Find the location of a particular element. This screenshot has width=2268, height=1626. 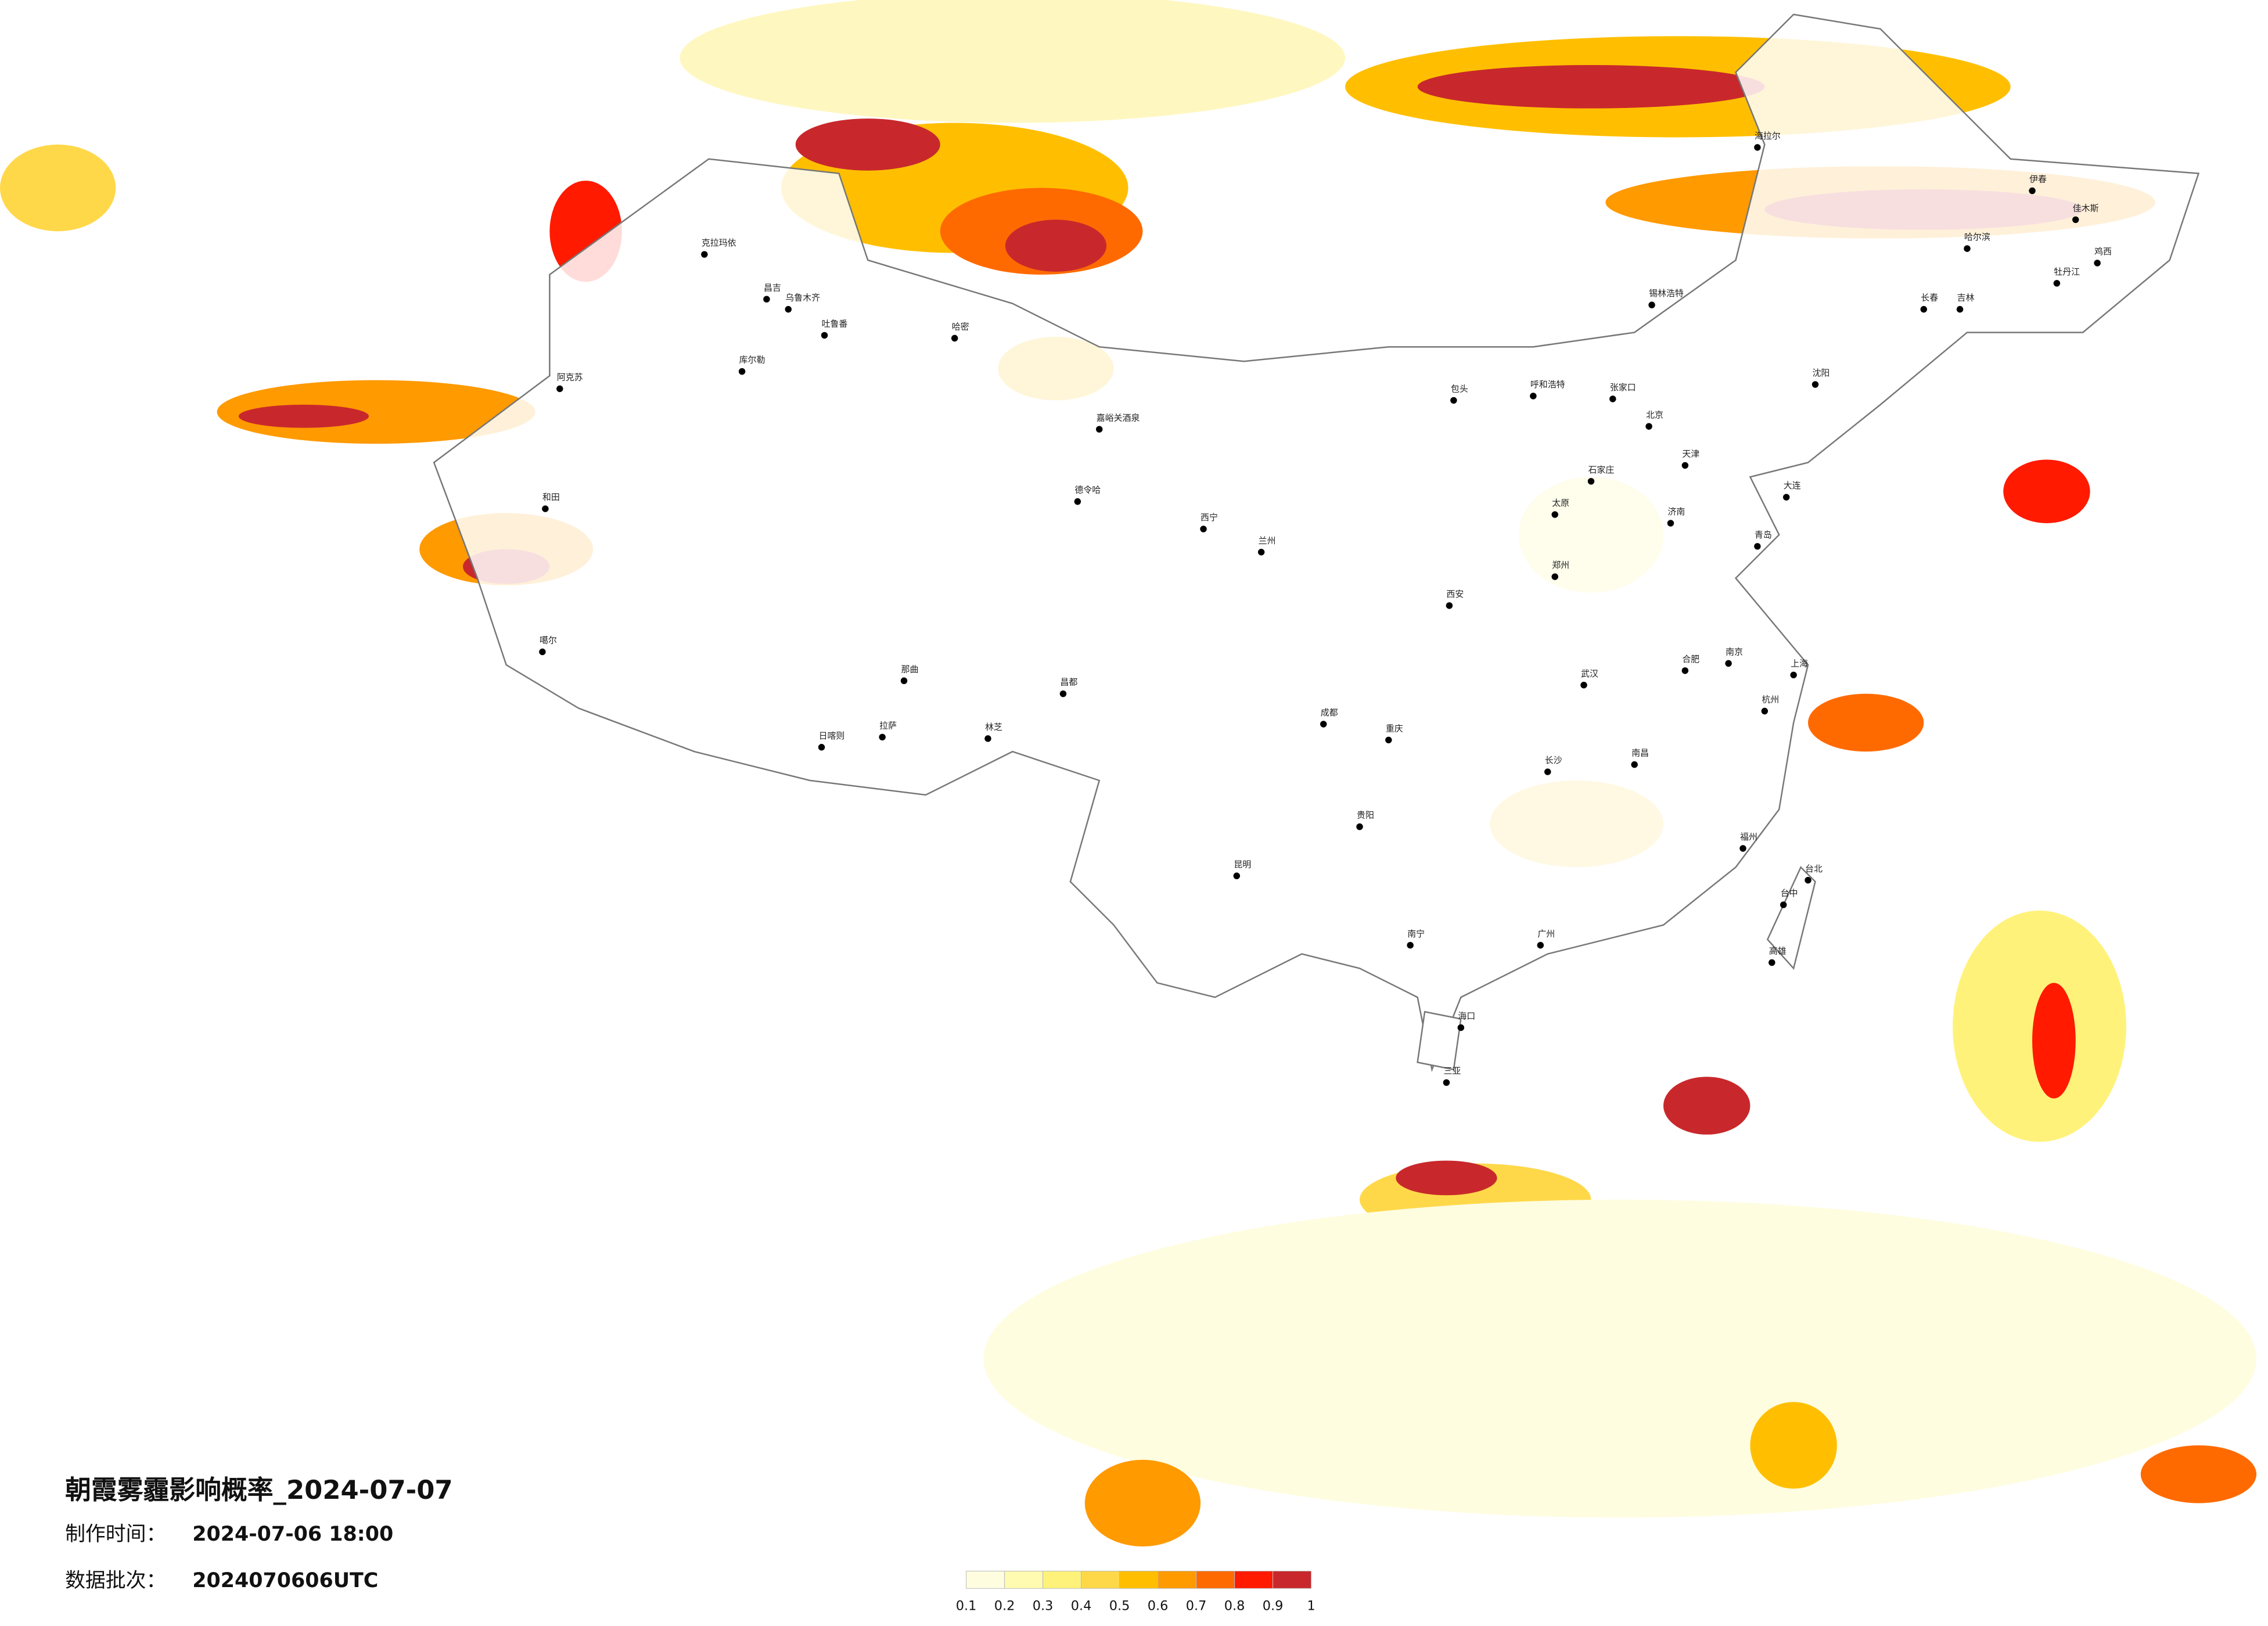

made-label: 制作时间： is located at coordinates (115, 1534).